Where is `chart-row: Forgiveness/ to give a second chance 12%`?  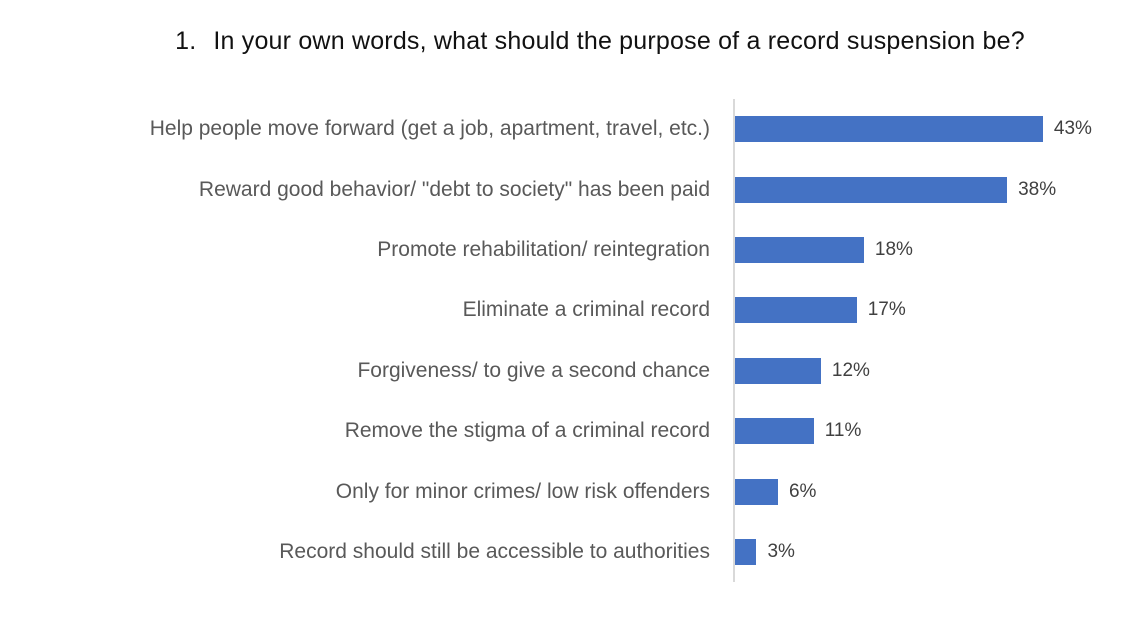
chart-row: Forgiveness/ to give a second chance 12% is located at coordinates (563, 371).